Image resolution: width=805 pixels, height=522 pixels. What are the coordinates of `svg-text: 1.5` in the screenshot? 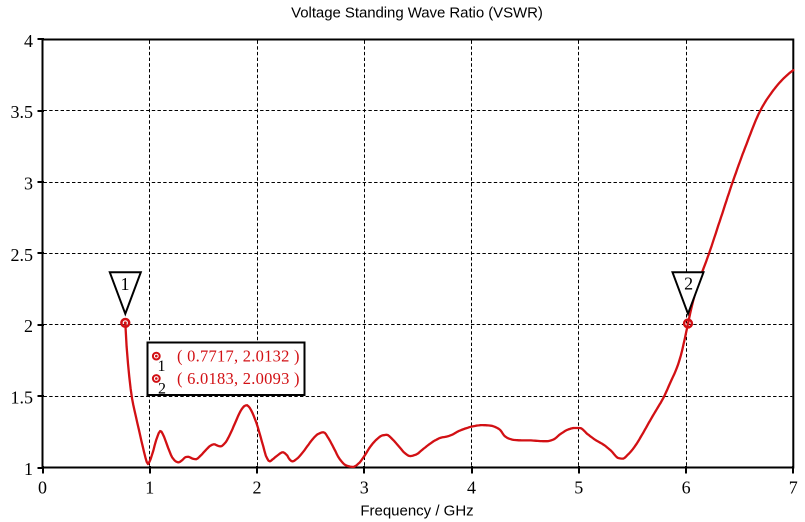 It's located at (22, 398).